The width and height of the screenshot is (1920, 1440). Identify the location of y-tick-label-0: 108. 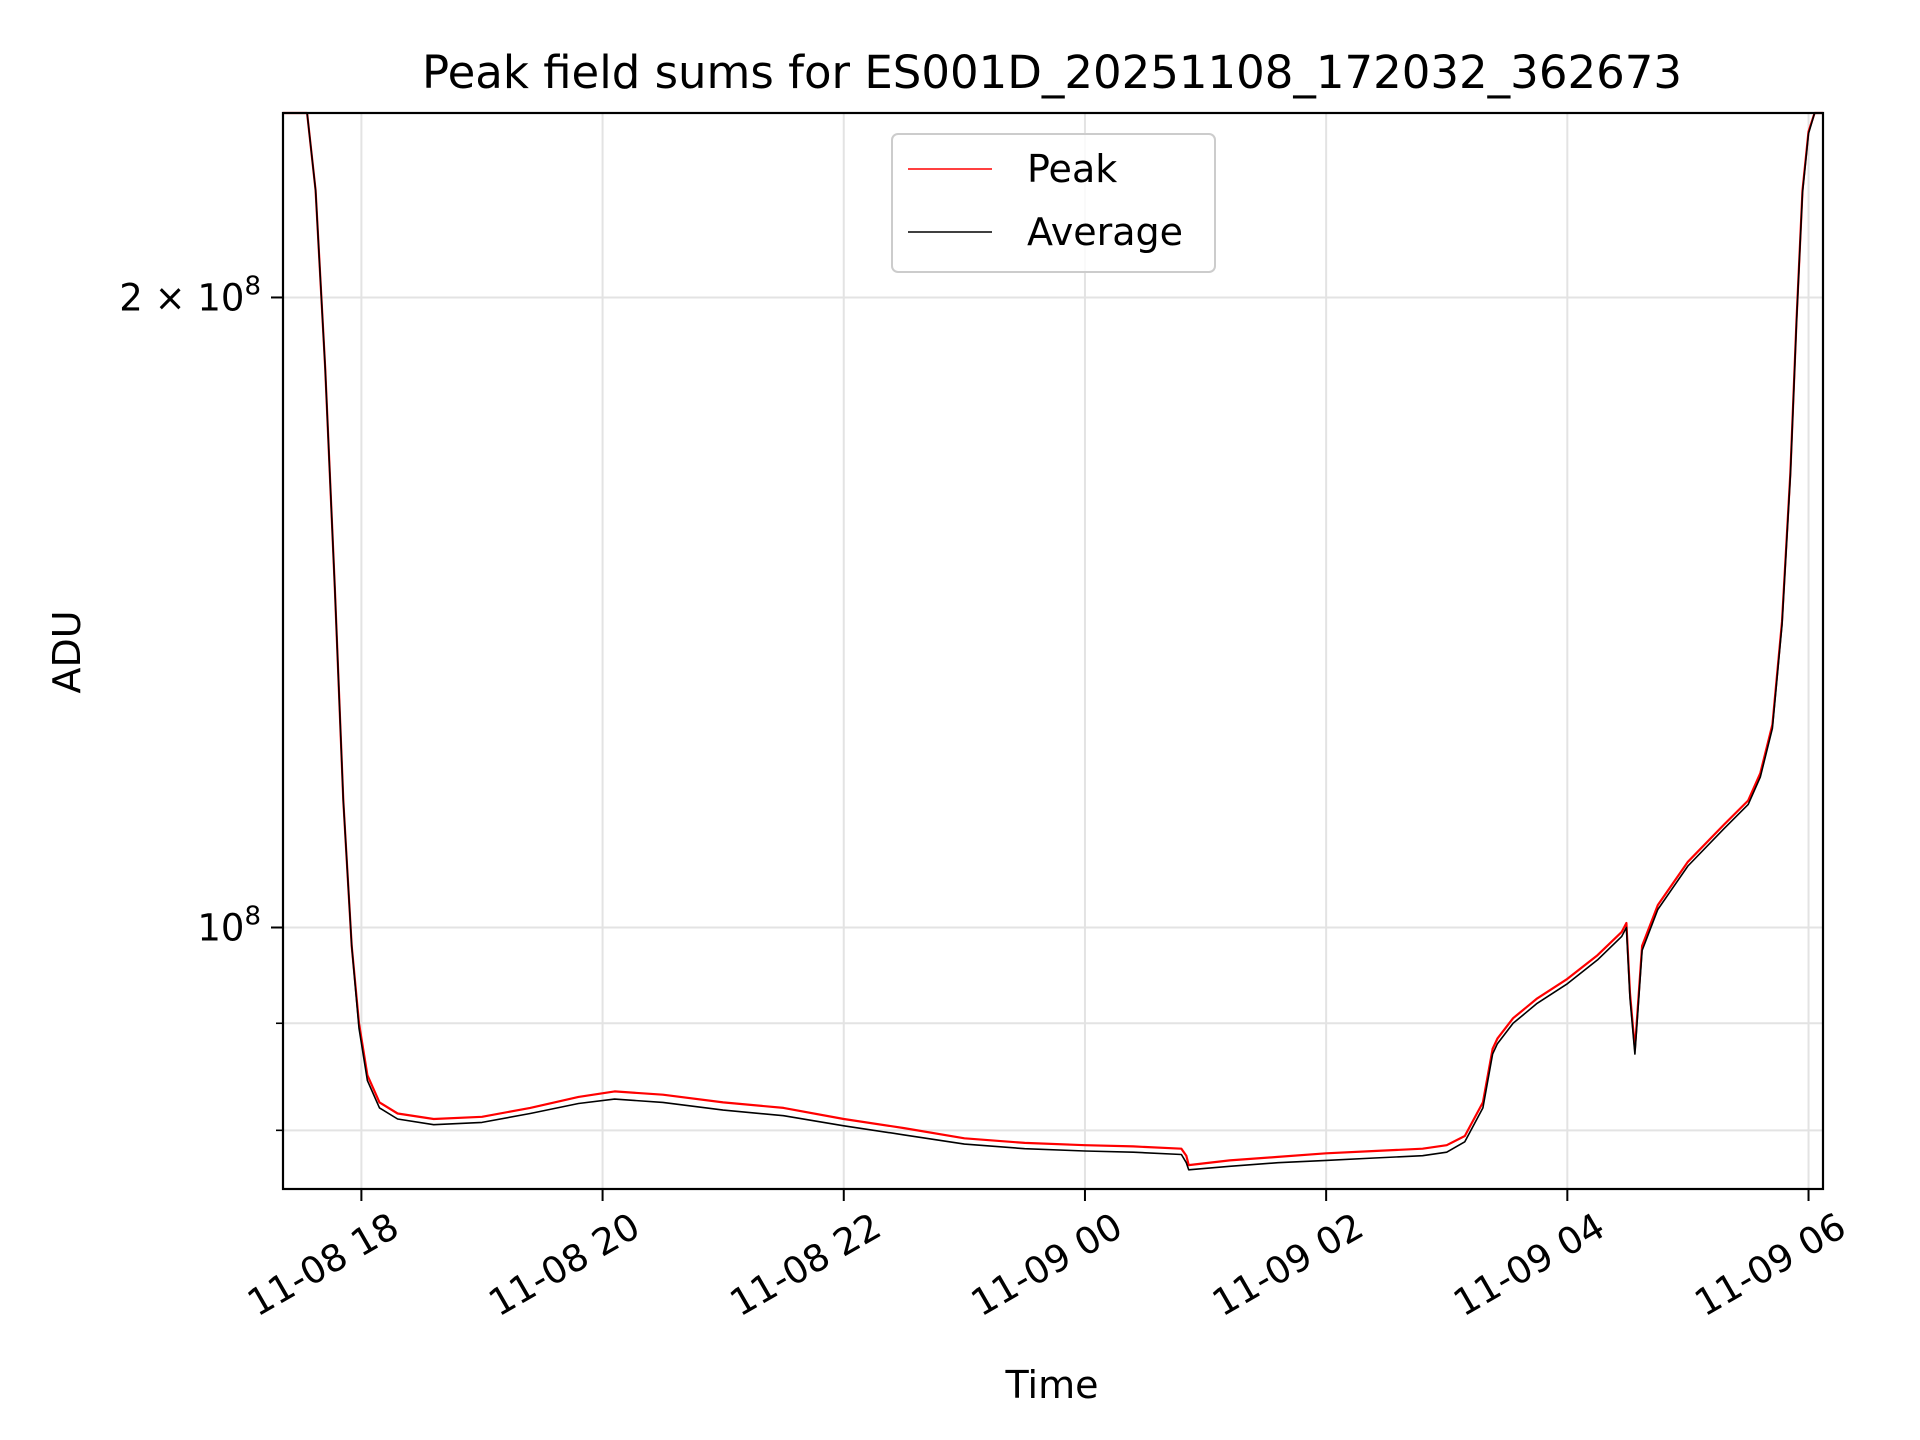
(229, 926).